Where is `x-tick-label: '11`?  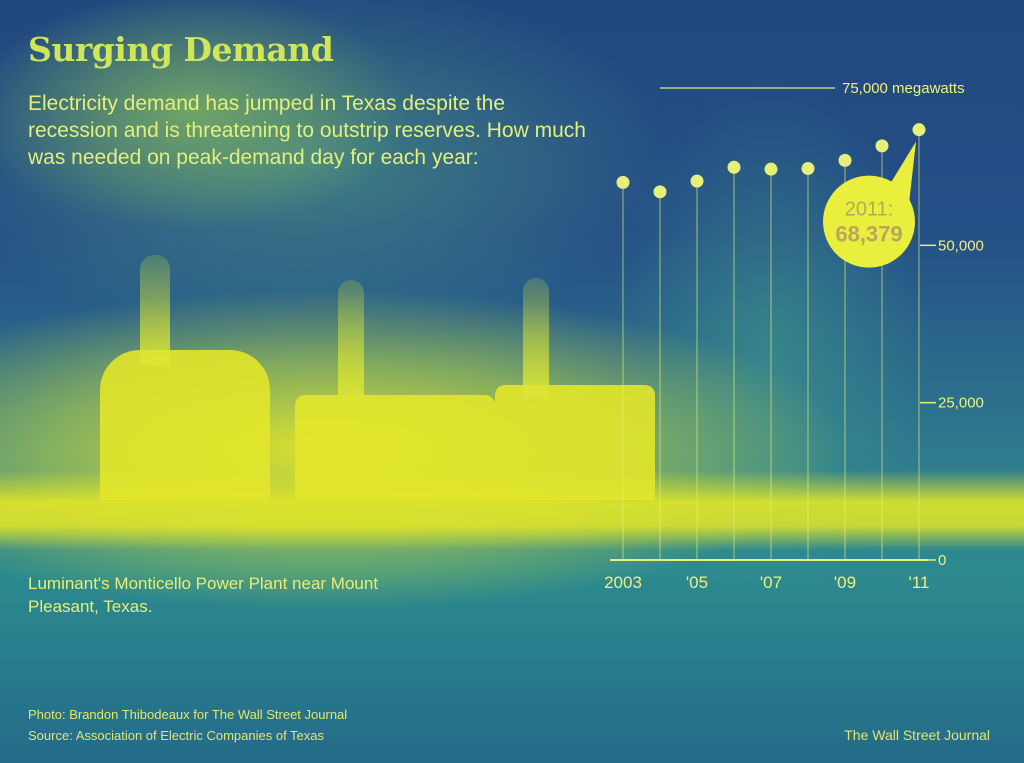
x-tick-label: '11 is located at coordinates (919, 582).